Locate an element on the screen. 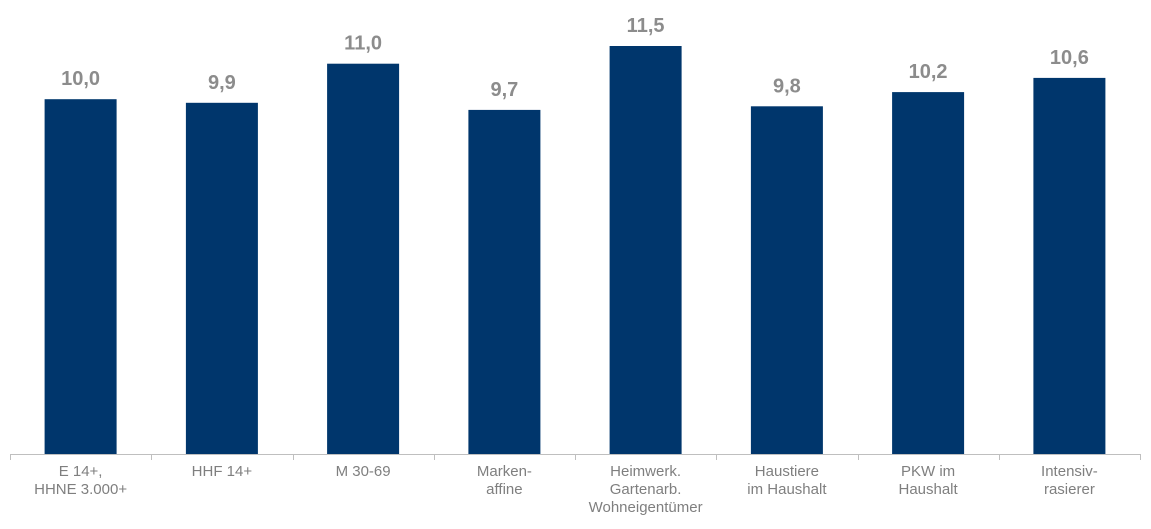 The width and height of the screenshot is (1151, 529). category-label-line: HHF 14+ is located at coordinates (222, 471).